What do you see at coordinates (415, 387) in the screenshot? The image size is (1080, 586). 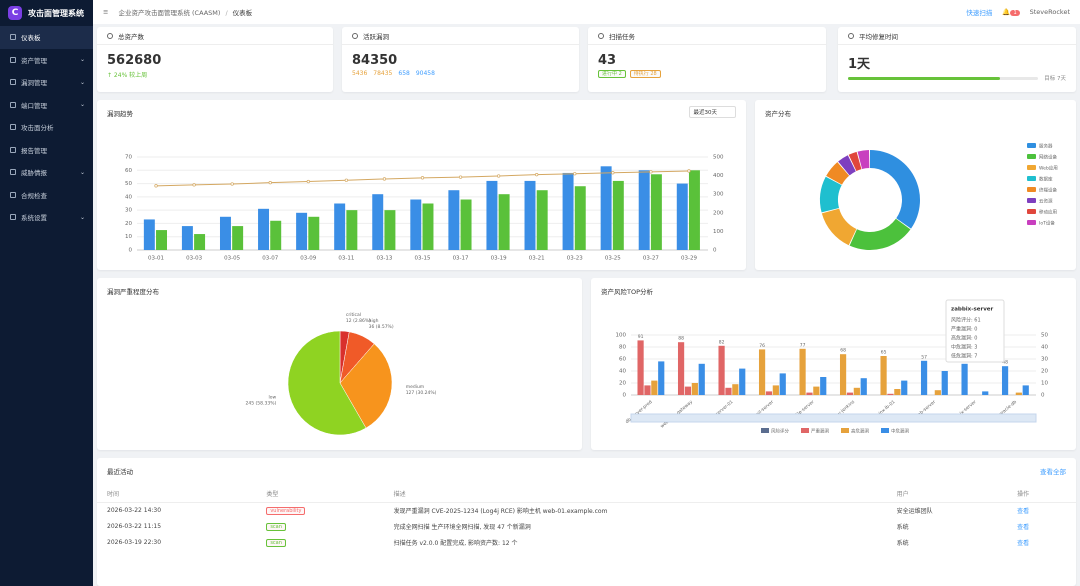 I see `slice-name: medium` at bounding box center [415, 387].